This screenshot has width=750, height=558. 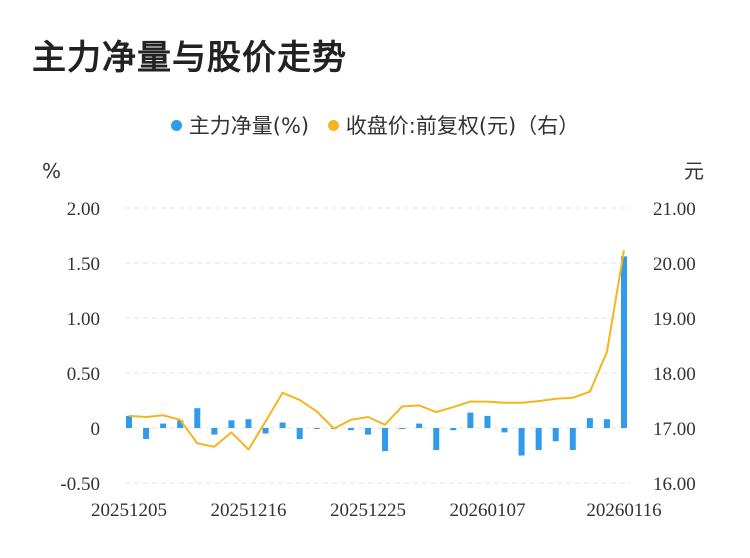 What do you see at coordinates (51, 171) in the screenshot?
I see `left-axis-unit: %` at bounding box center [51, 171].